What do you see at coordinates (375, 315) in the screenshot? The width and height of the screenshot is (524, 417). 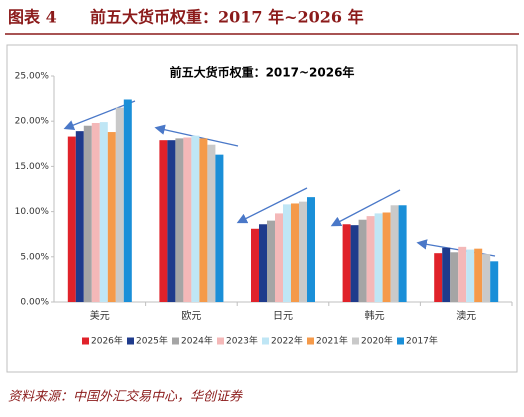 I see `x-tick-label: 韩元` at bounding box center [375, 315].